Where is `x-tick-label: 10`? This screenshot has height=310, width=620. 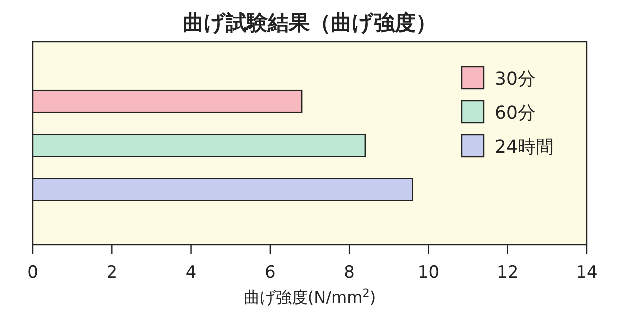 x-tick-label: 10 is located at coordinates (429, 273).